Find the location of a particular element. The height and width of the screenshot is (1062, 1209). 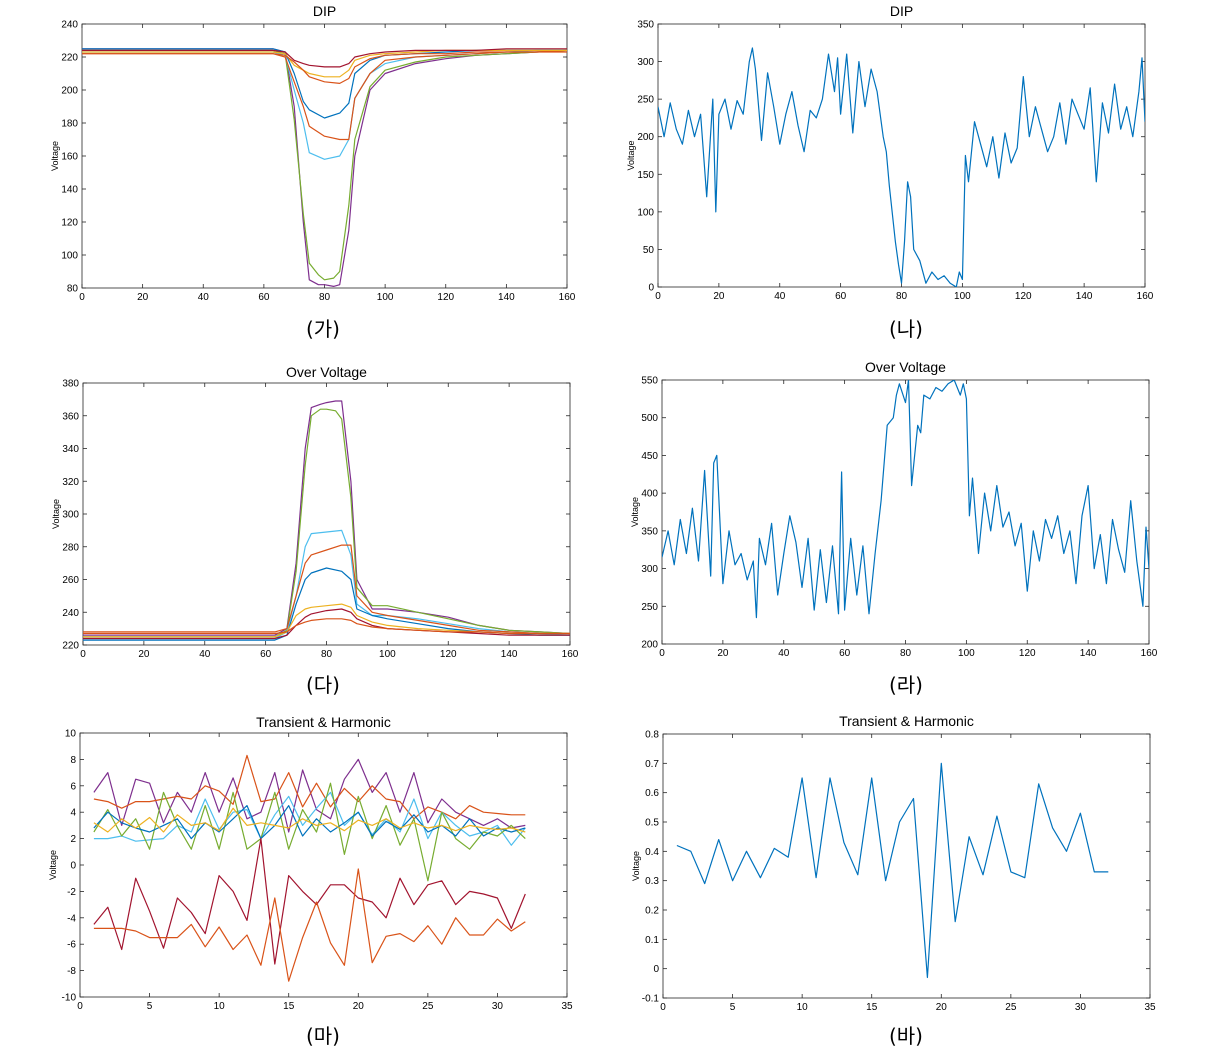

y-tick-label: 360 is located at coordinates (70, 416).